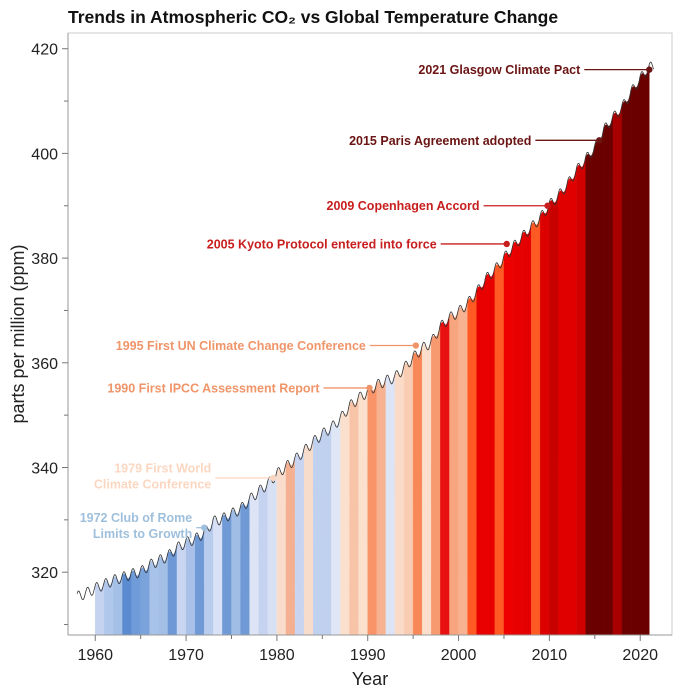 The width and height of the screenshot is (700, 693). What do you see at coordinates (322, 244) in the screenshot?
I see `annotation-label: 2005 Kyoto Protocol entered into force` at bounding box center [322, 244].